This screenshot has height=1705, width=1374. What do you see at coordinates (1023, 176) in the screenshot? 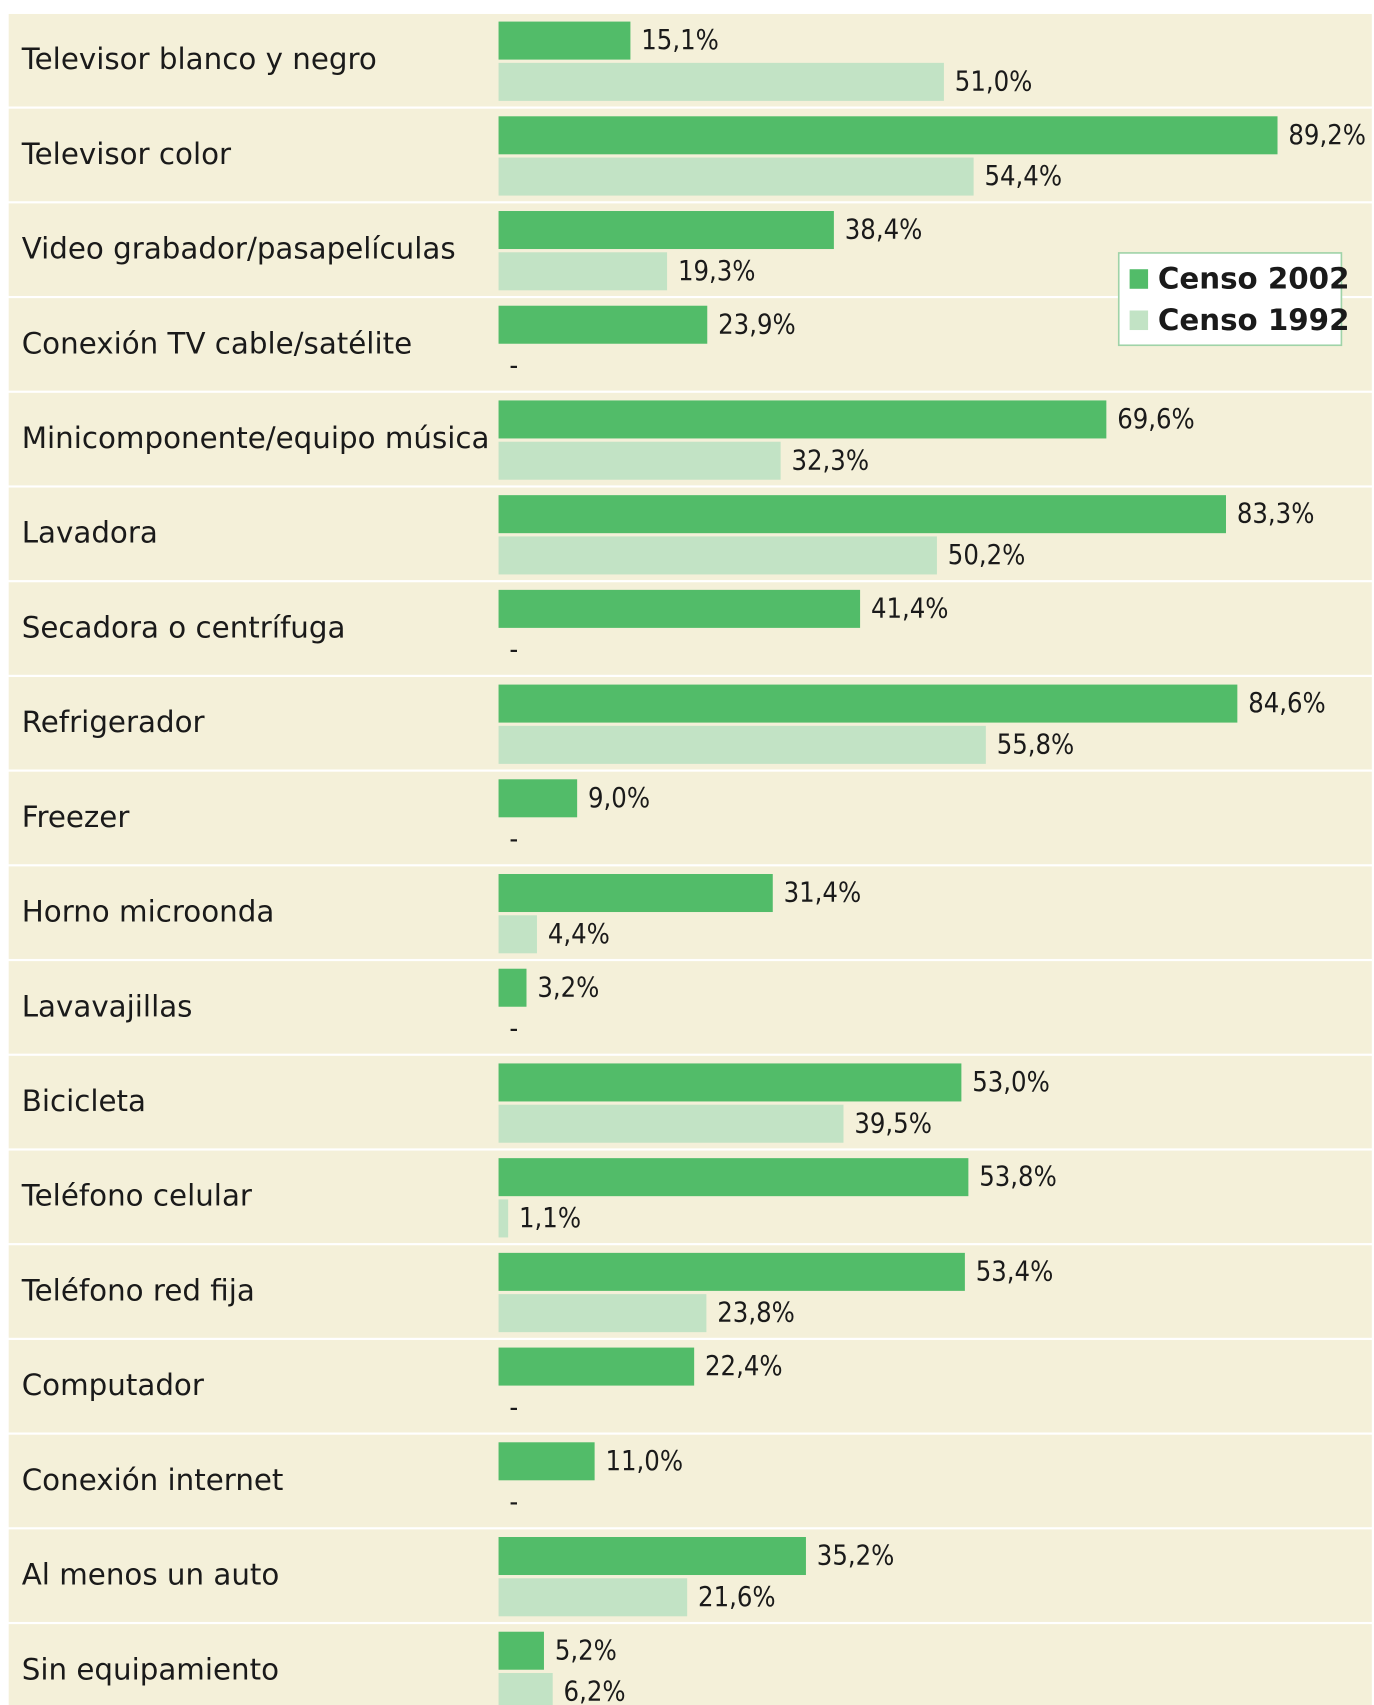
I see `value-label: 54,4%` at bounding box center [1023, 176].